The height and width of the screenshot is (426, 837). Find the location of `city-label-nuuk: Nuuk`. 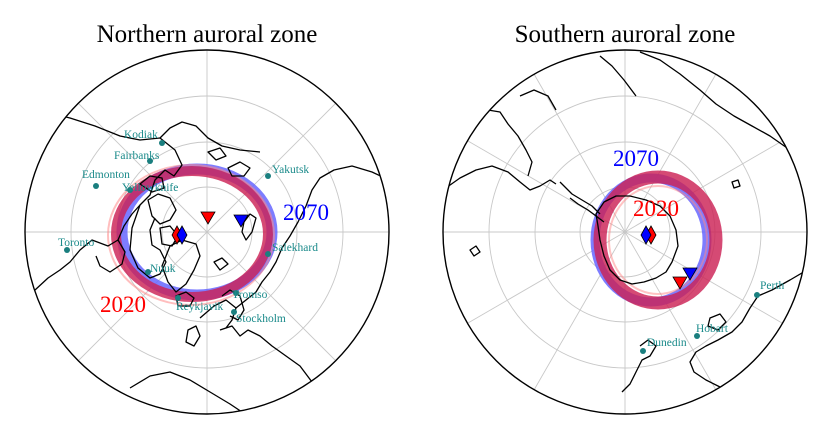

city-label-nuuk: Nuuk is located at coordinates (163, 269).